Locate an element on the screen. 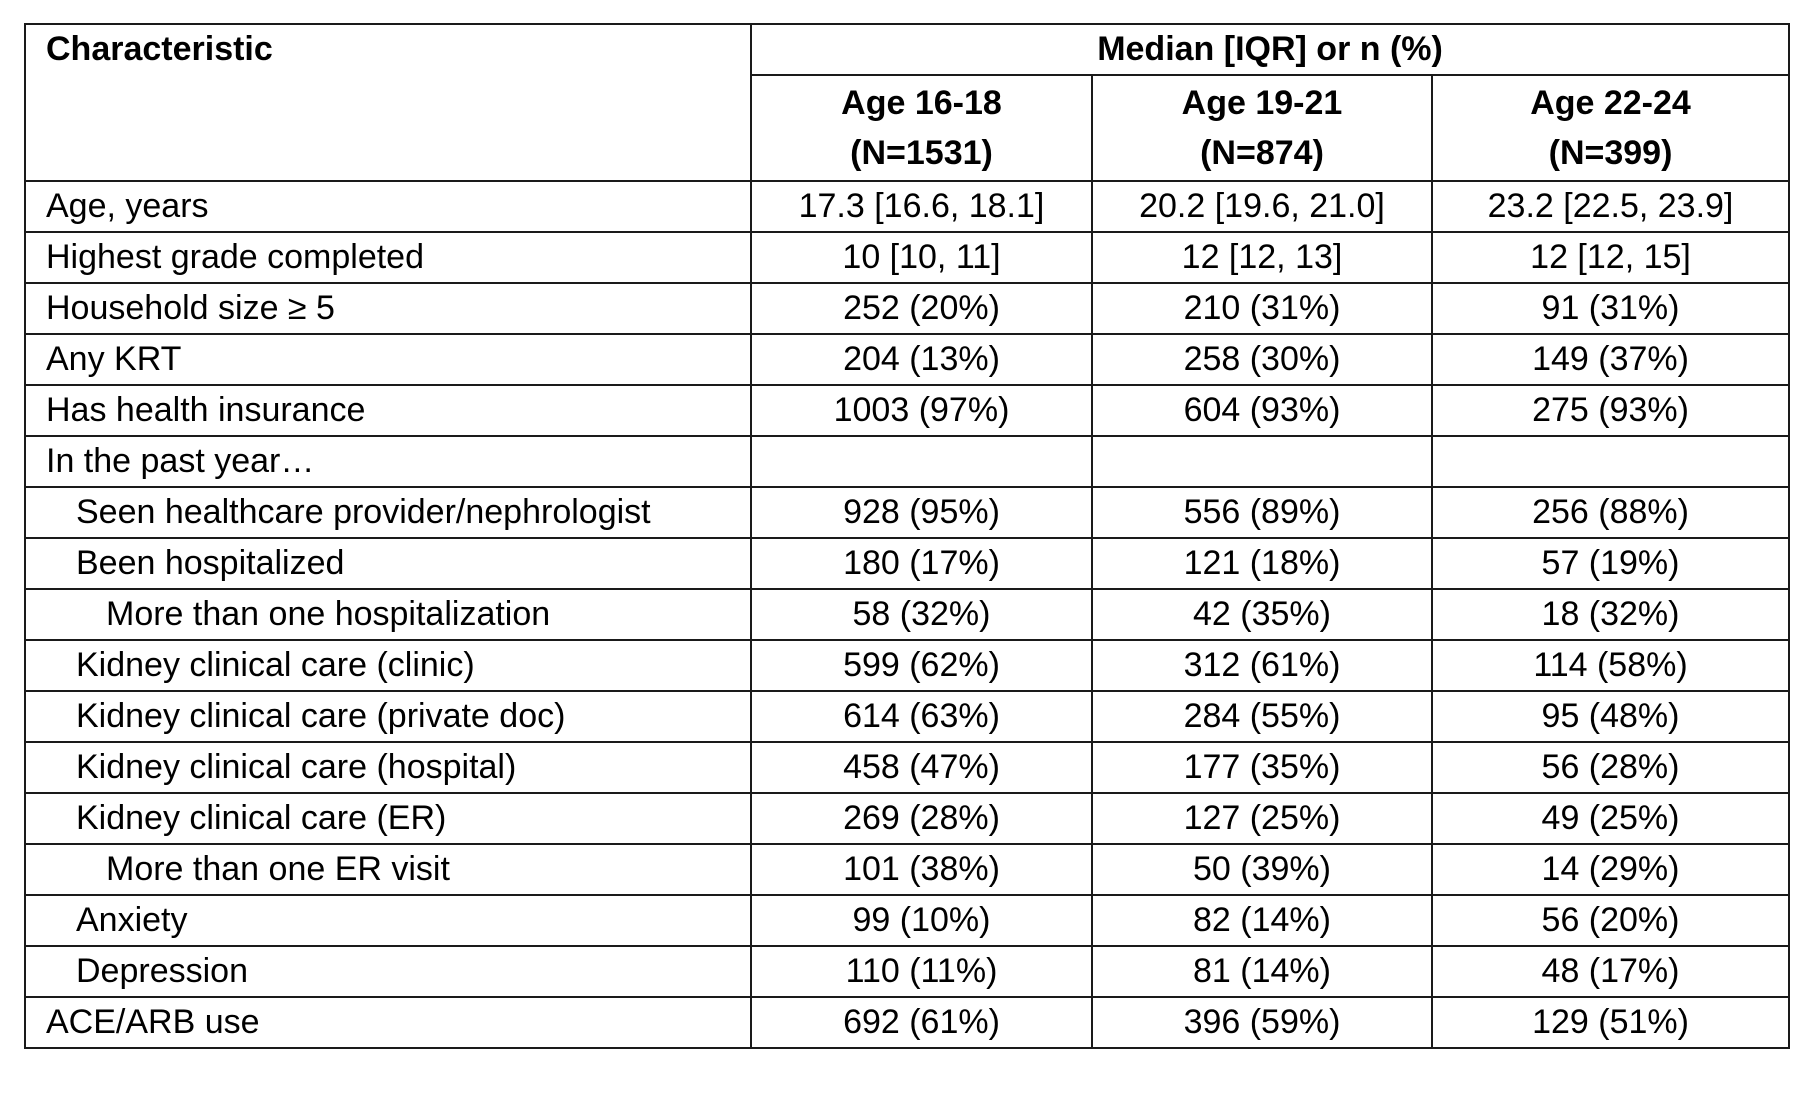 This screenshot has height=1098, width=1810. row-label: Kidney clinical care (ER) is located at coordinates (388, 818).